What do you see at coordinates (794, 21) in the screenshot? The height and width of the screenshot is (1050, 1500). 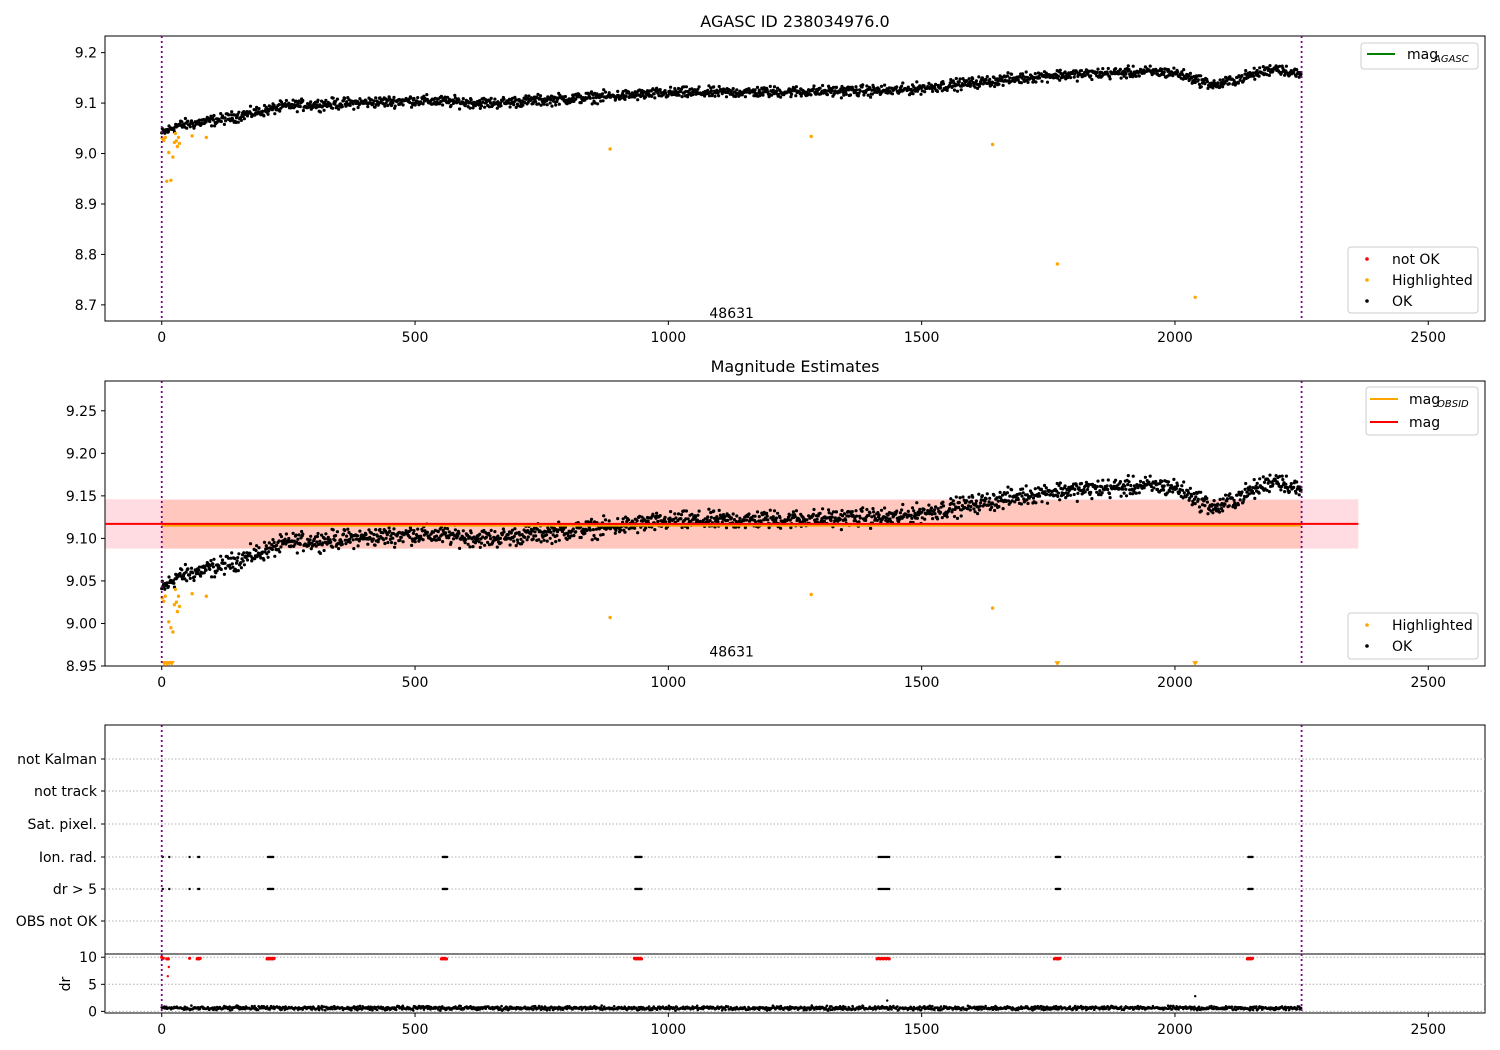 I see `agasc-chart-title: AGASC ID 238034976.0` at bounding box center [794, 21].